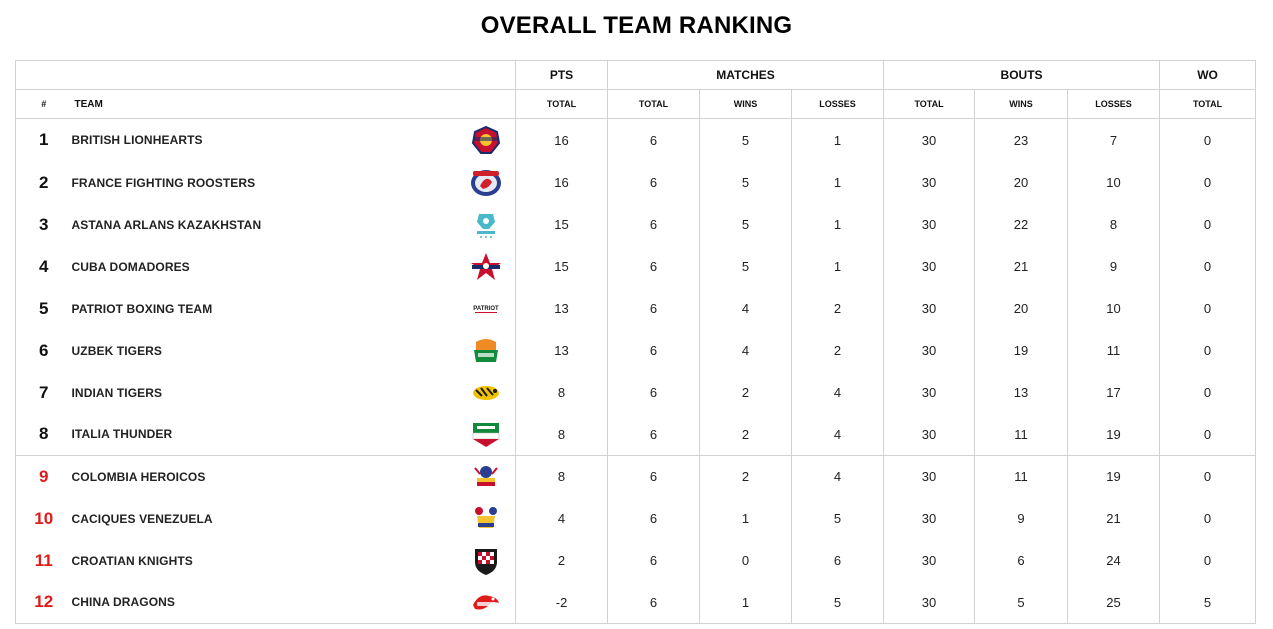 This screenshot has height=629, width=1273. I want to click on pts-total-cell: -2, so click(562, 602).